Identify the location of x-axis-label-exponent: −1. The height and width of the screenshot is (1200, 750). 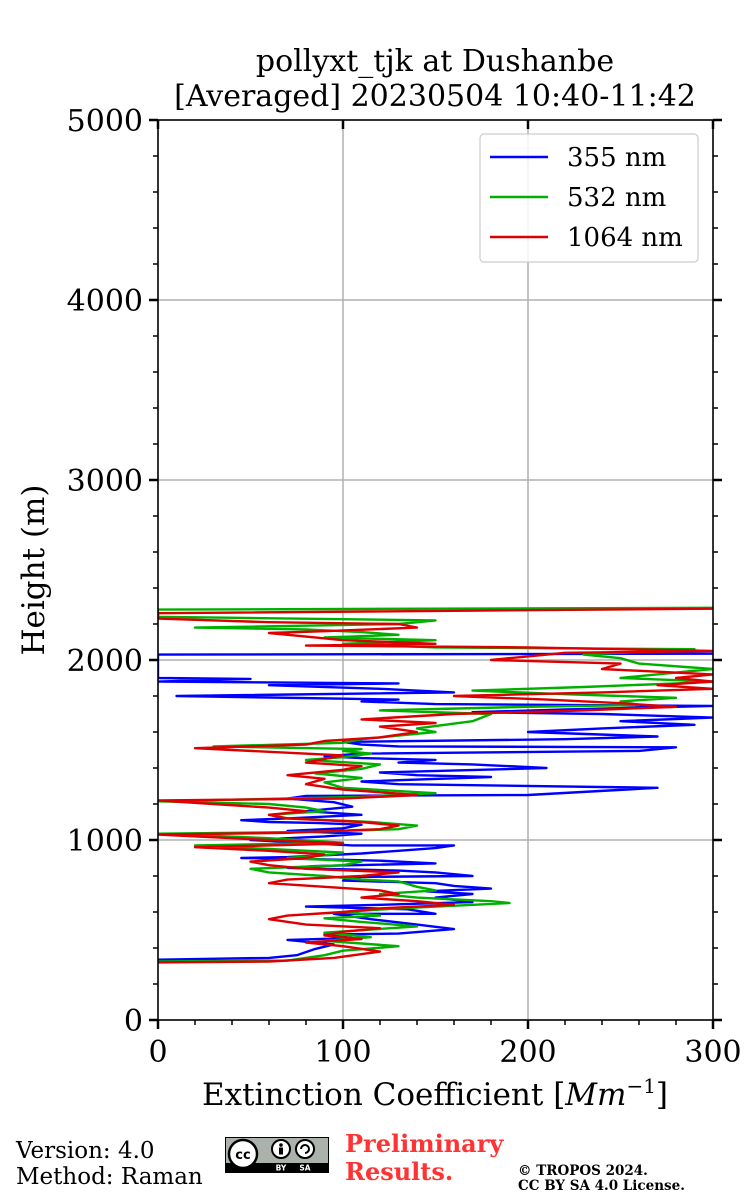
(640, 1086).